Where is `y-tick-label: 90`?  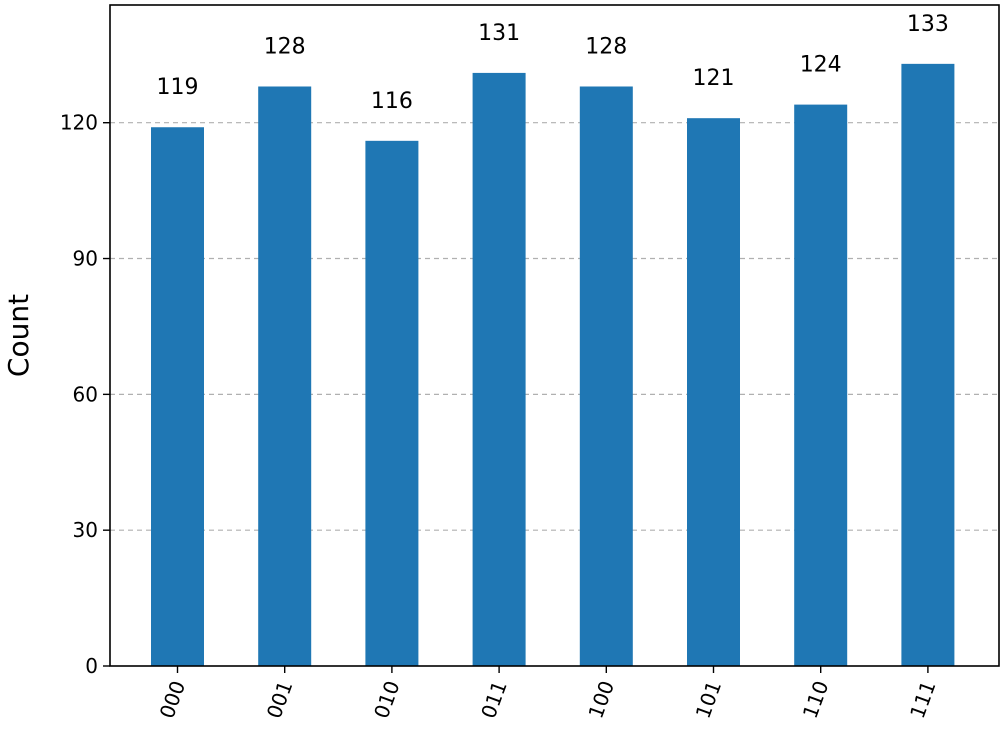 y-tick-label: 90 is located at coordinates (85, 259).